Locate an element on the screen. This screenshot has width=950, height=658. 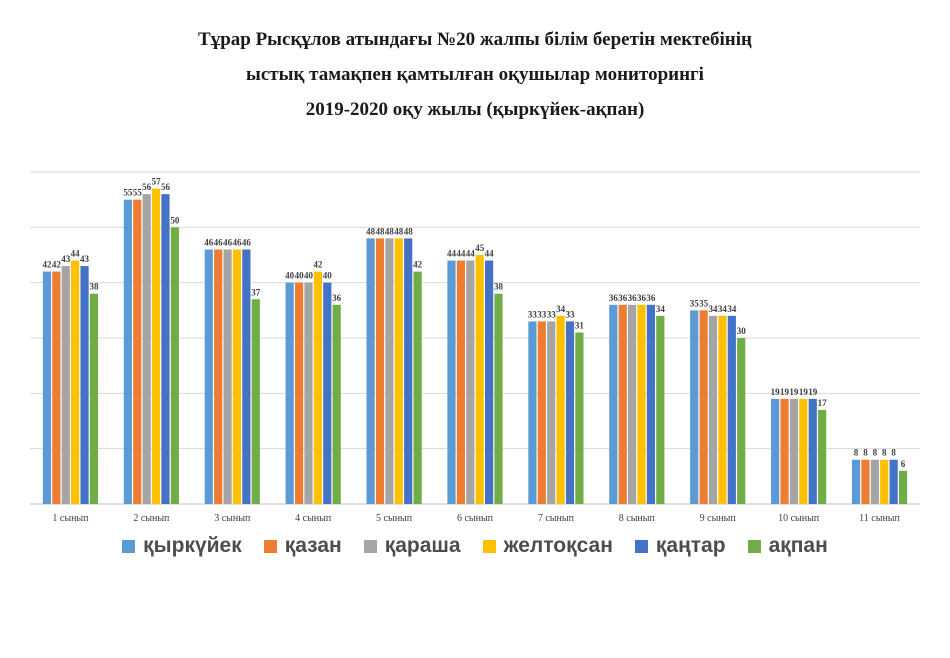
legend-item: қазан is located at coordinates (302, 546).